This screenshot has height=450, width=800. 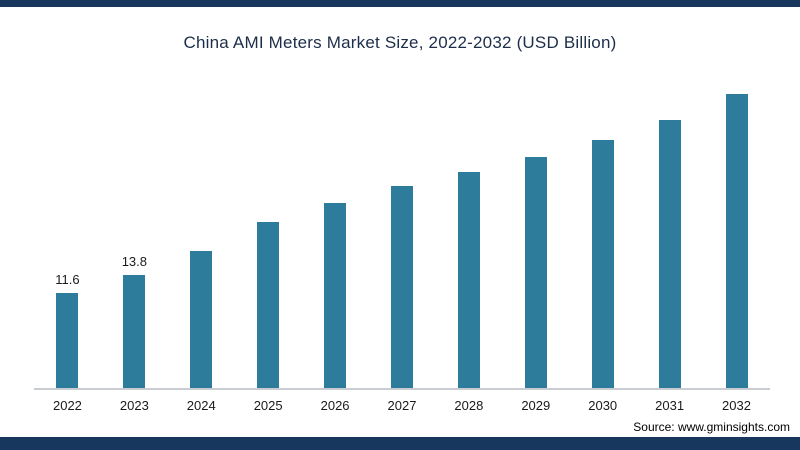 I want to click on x-axis-tick-label: 2024, so click(x=201, y=405).